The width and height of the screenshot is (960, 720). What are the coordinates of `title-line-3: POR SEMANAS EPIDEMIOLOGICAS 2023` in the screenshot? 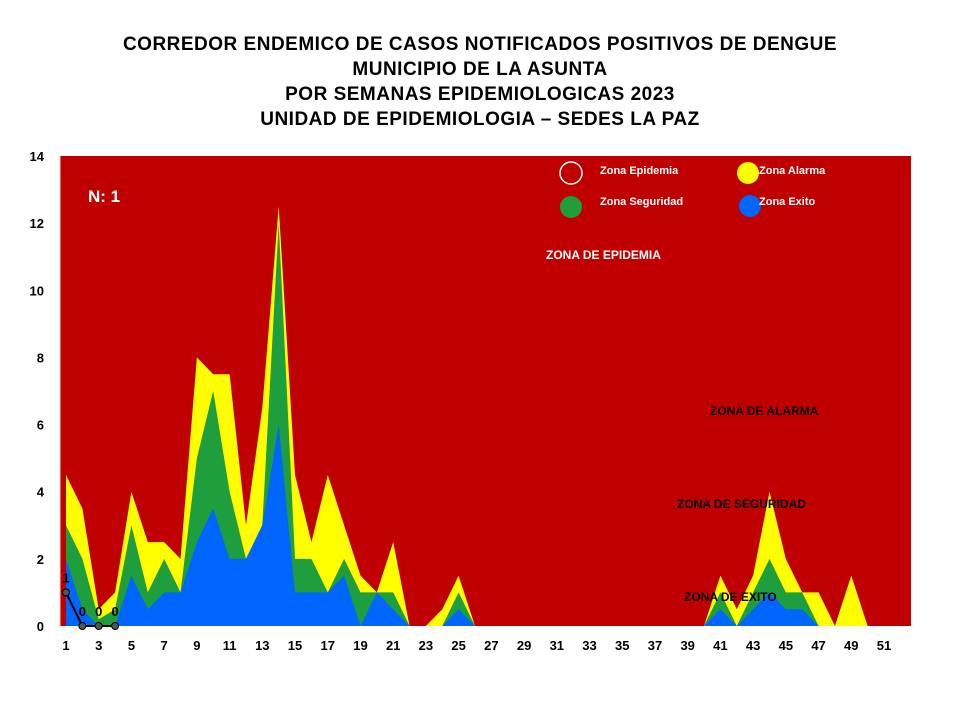 It's located at (480, 94).